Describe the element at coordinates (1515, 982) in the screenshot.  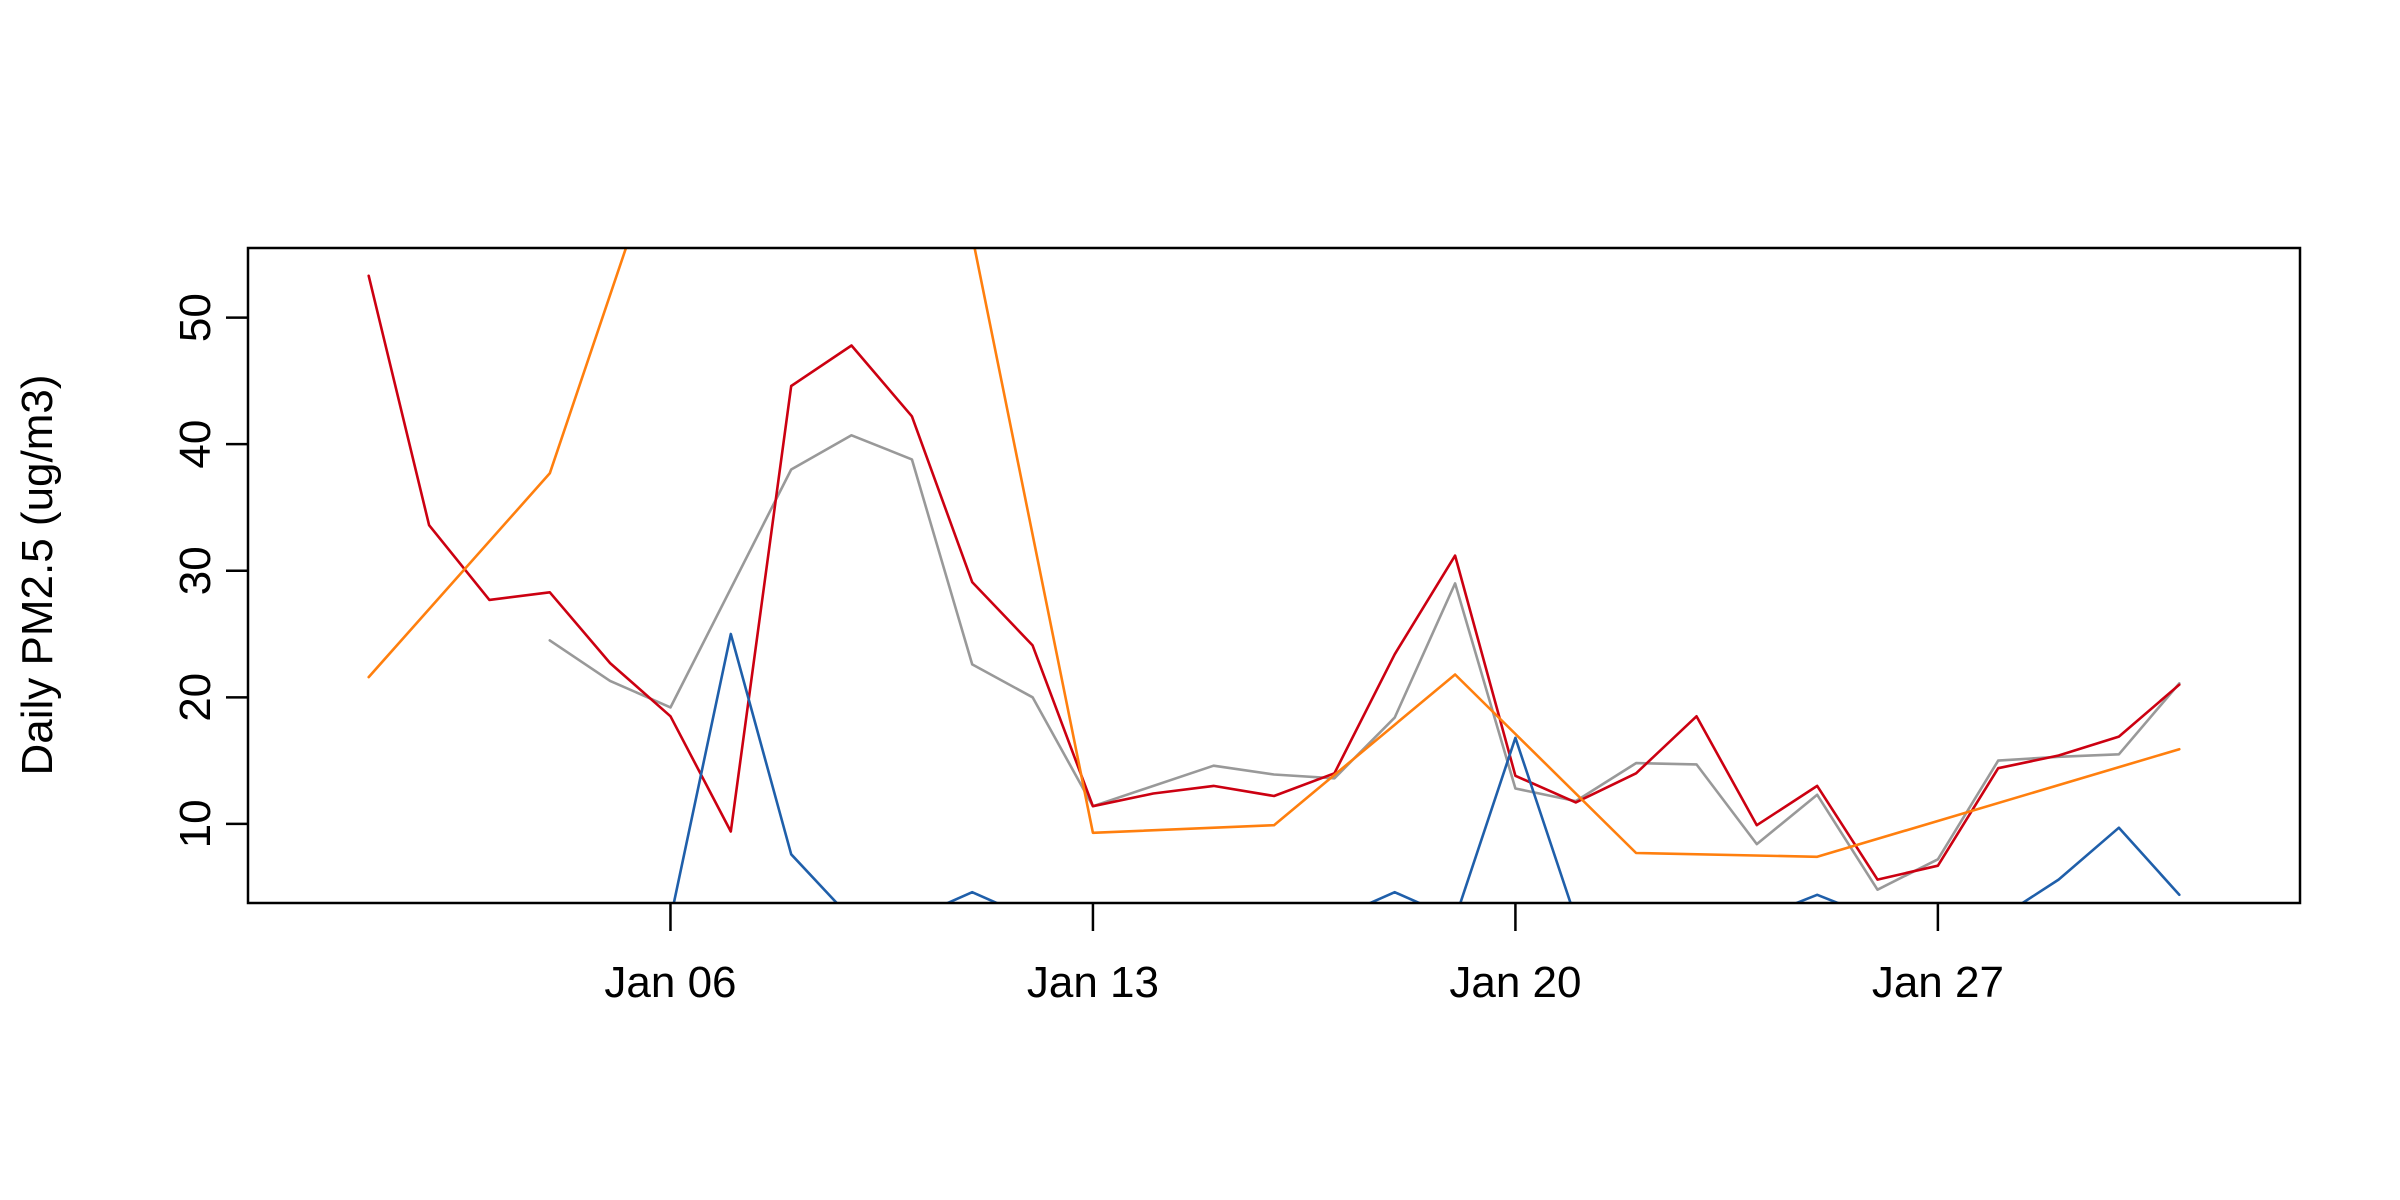
I see `x-tick-label: Jan 20` at that location.